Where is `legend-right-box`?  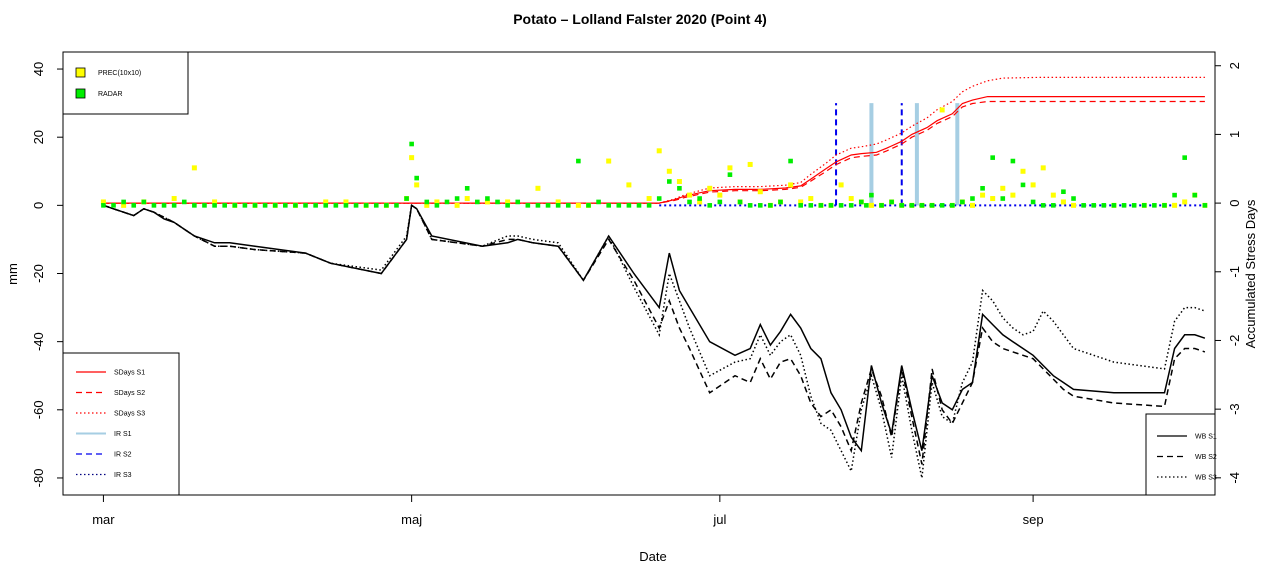 legend-right-box is located at coordinates (1180, 454).